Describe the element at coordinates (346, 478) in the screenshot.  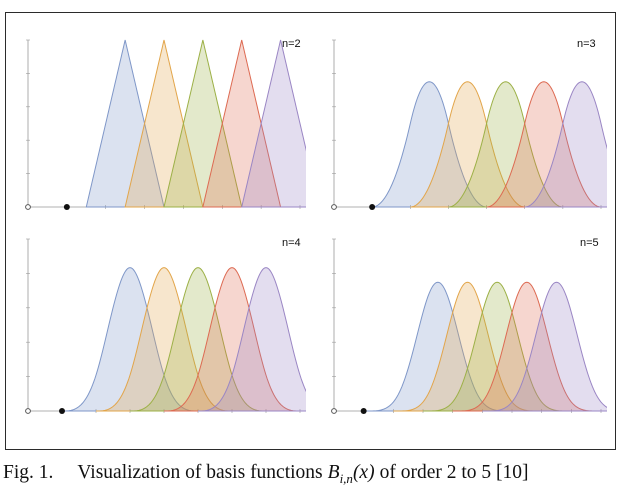
I see `caption-math-subscript: i,n` at that location.